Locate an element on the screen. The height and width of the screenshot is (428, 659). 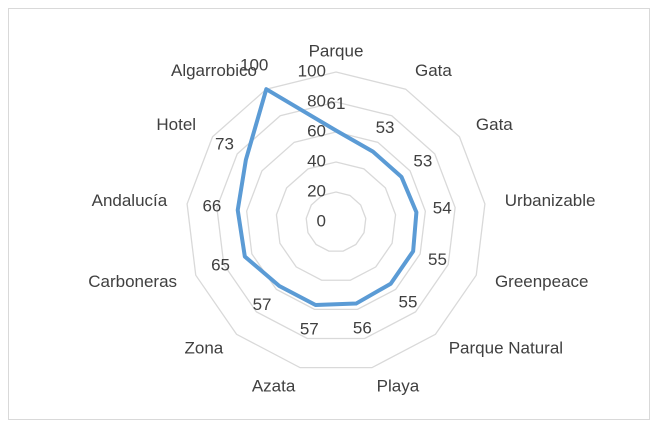
r-tick-label: 60 is located at coordinates (316, 130).